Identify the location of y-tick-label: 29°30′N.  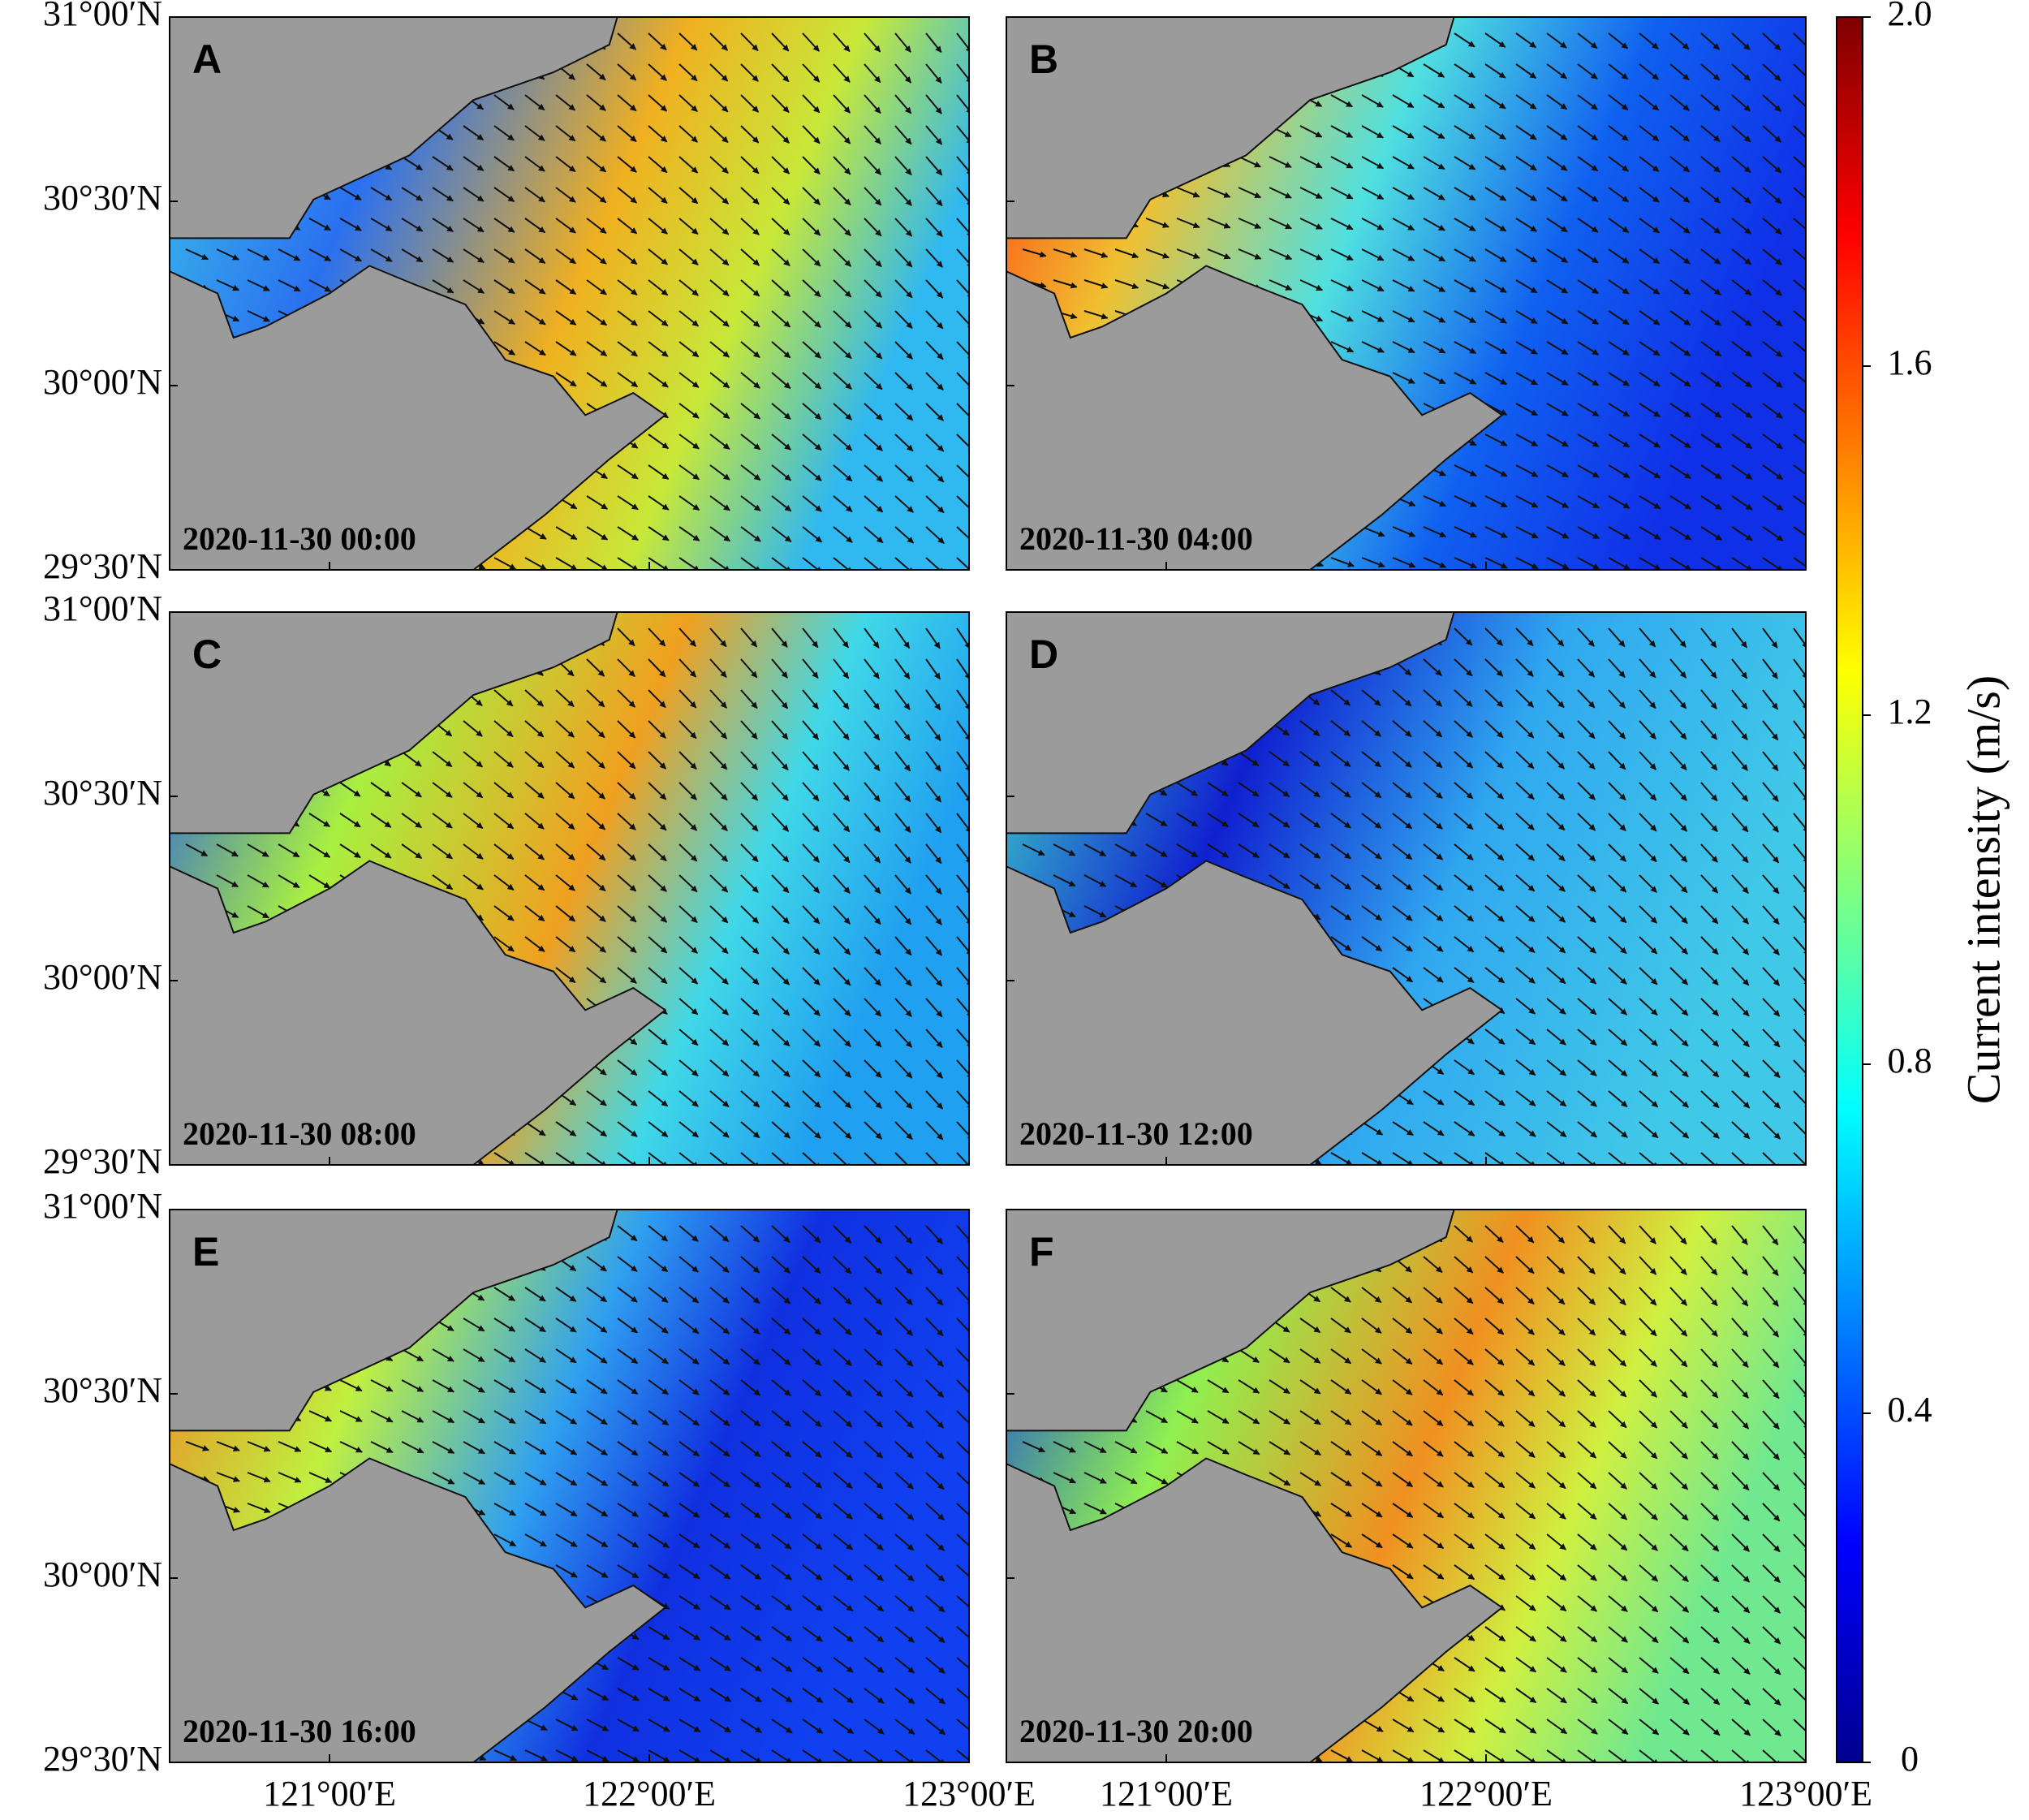
(102, 566).